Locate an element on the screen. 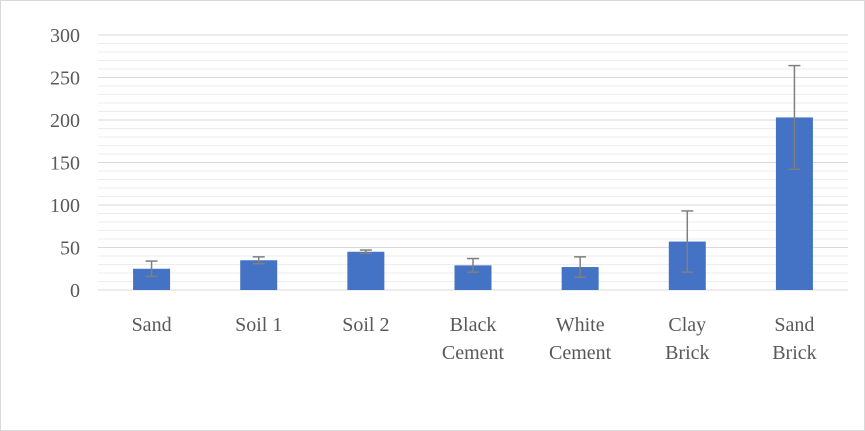  y-tick-label: 250 is located at coordinates (65, 79).